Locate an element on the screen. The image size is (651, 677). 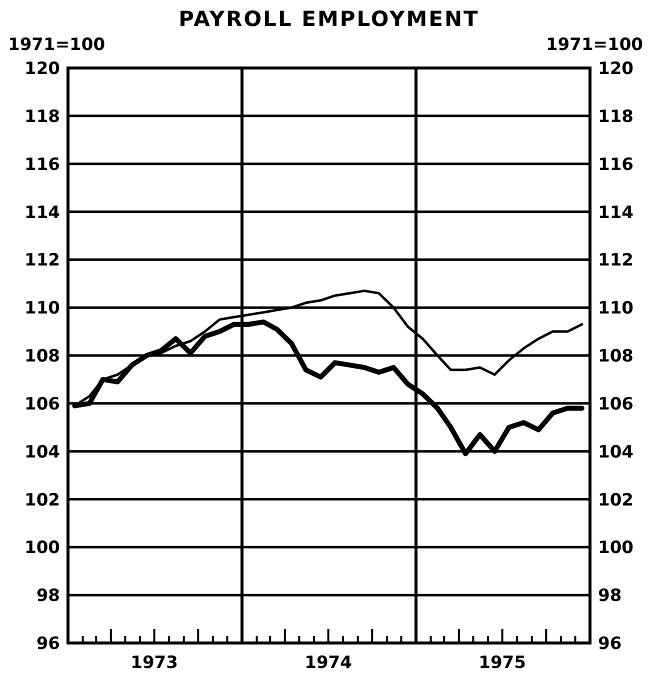
y-tick-label: 108 is located at coordinates (42, 356).